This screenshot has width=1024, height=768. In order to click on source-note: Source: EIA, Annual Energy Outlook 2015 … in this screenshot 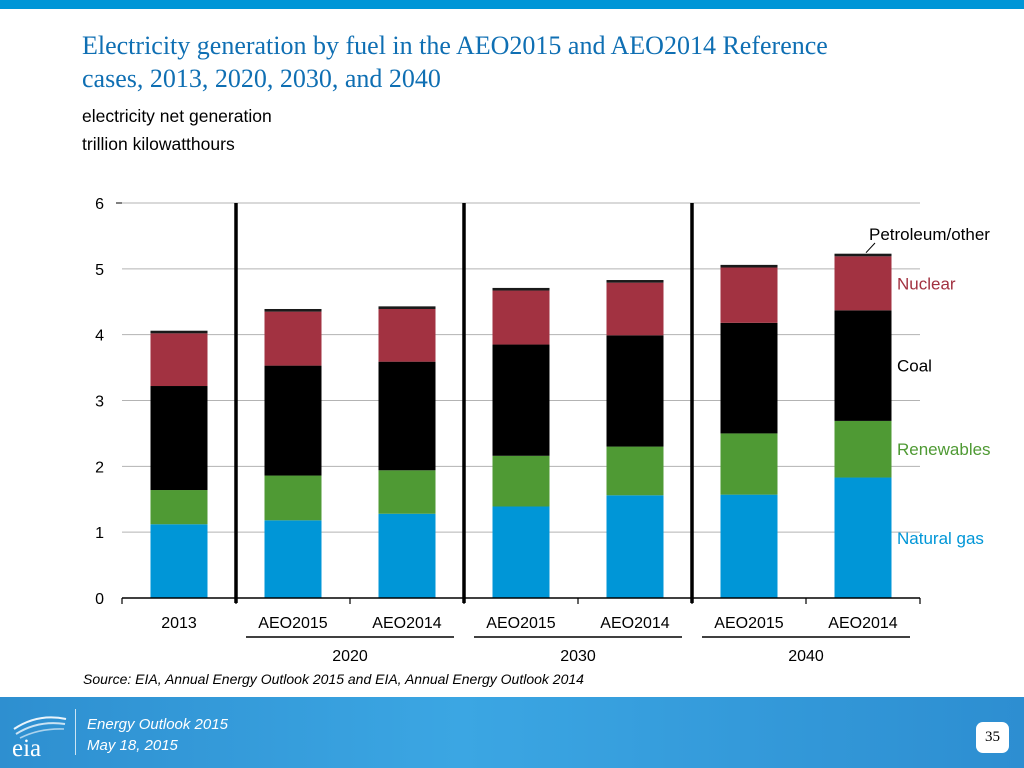, I will do `click(333, 679)`.